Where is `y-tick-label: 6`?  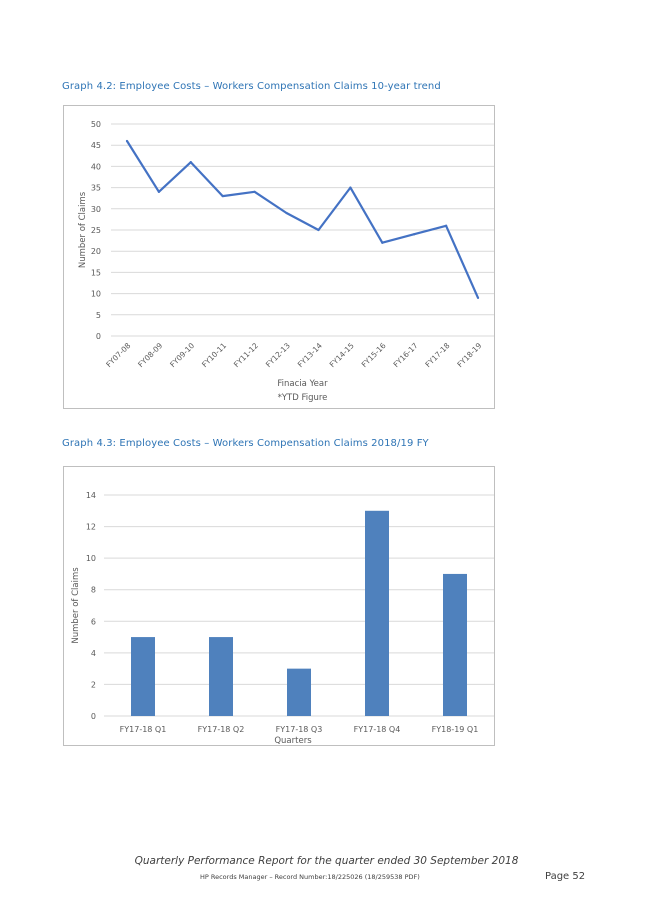
y-tick-label: 6 is located at coordinates (93, 621).